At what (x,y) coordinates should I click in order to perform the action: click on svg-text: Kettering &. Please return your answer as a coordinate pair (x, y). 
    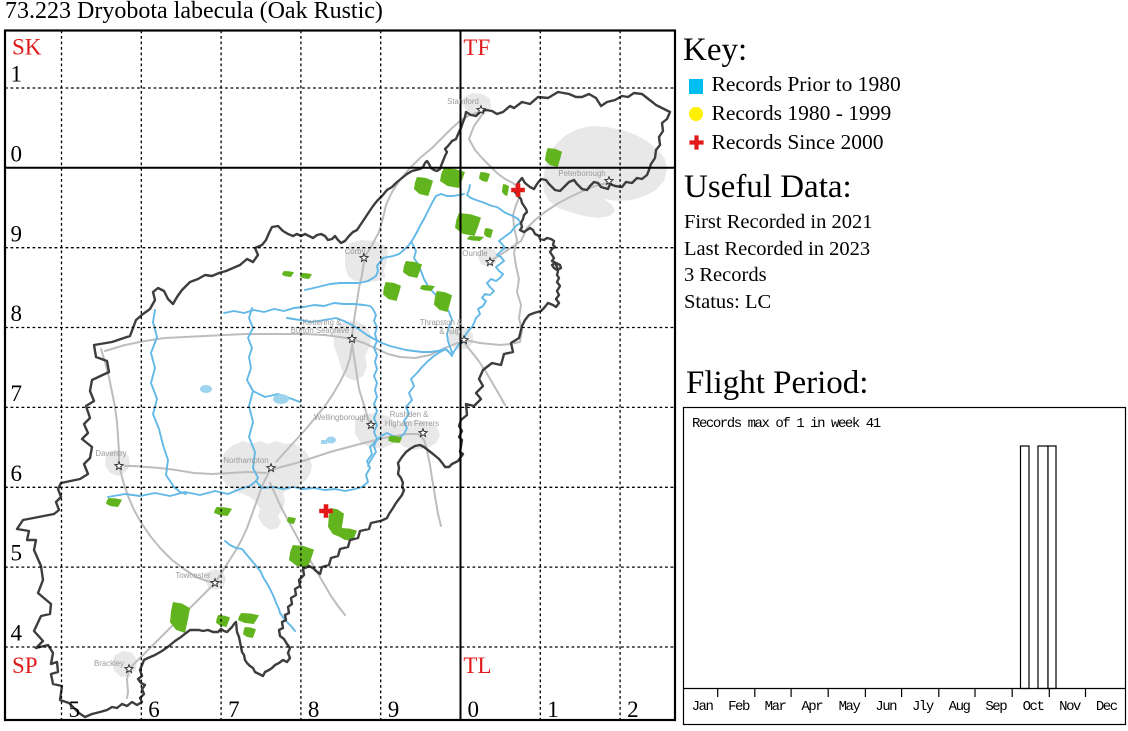
    Looking at the image, I should click on (322, 322).